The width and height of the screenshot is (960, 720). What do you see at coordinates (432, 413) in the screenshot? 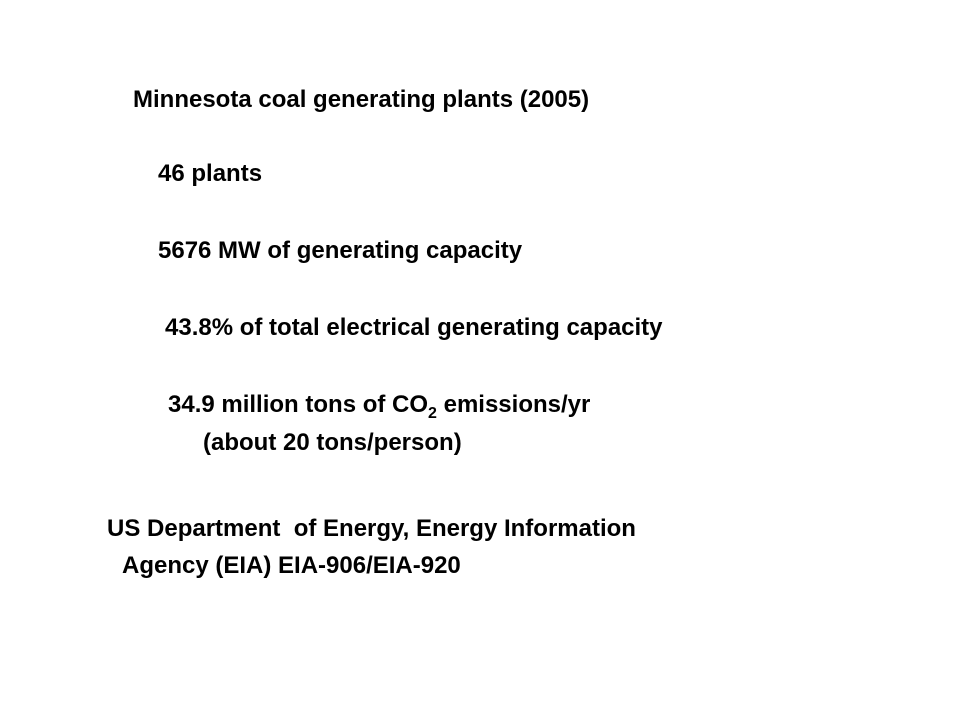
I see `subscript: 2` at bounding box center [432, 413].